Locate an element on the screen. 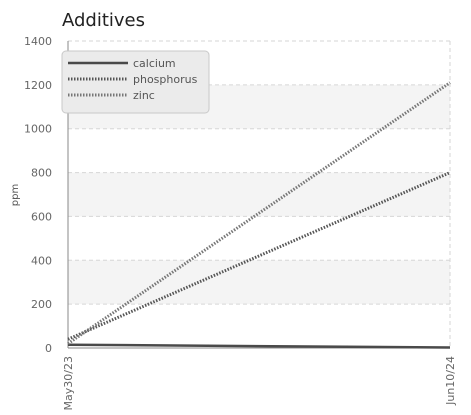 The height and width of the screenshot is (415, 471). y-tick-label: 200 is located at coordinates (41, 304).